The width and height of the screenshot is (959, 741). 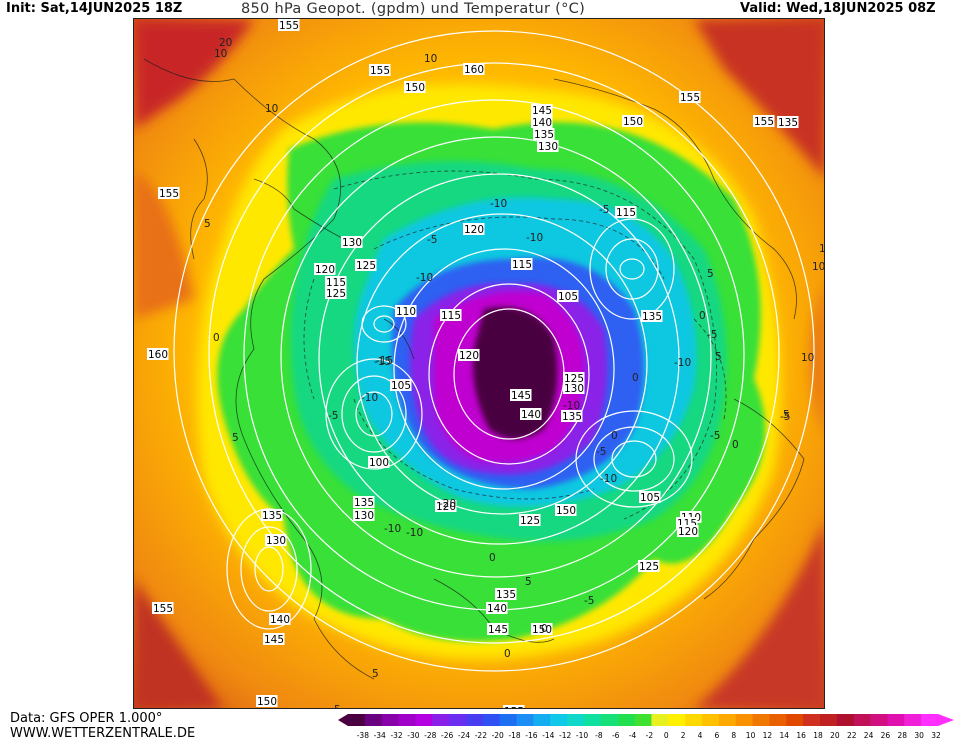 I want to click on temperature-label: -15, so click(x=384, y=361).